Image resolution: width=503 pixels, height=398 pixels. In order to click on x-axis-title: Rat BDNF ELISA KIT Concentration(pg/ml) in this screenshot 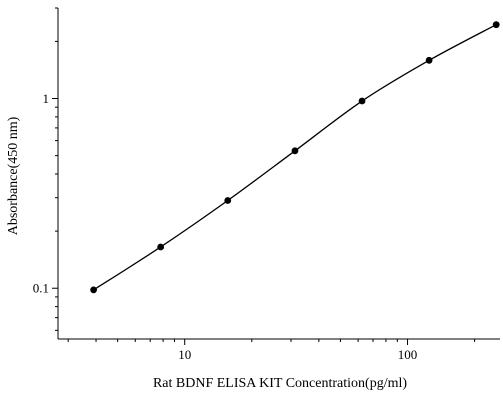, I will do `click(280, 383)`.